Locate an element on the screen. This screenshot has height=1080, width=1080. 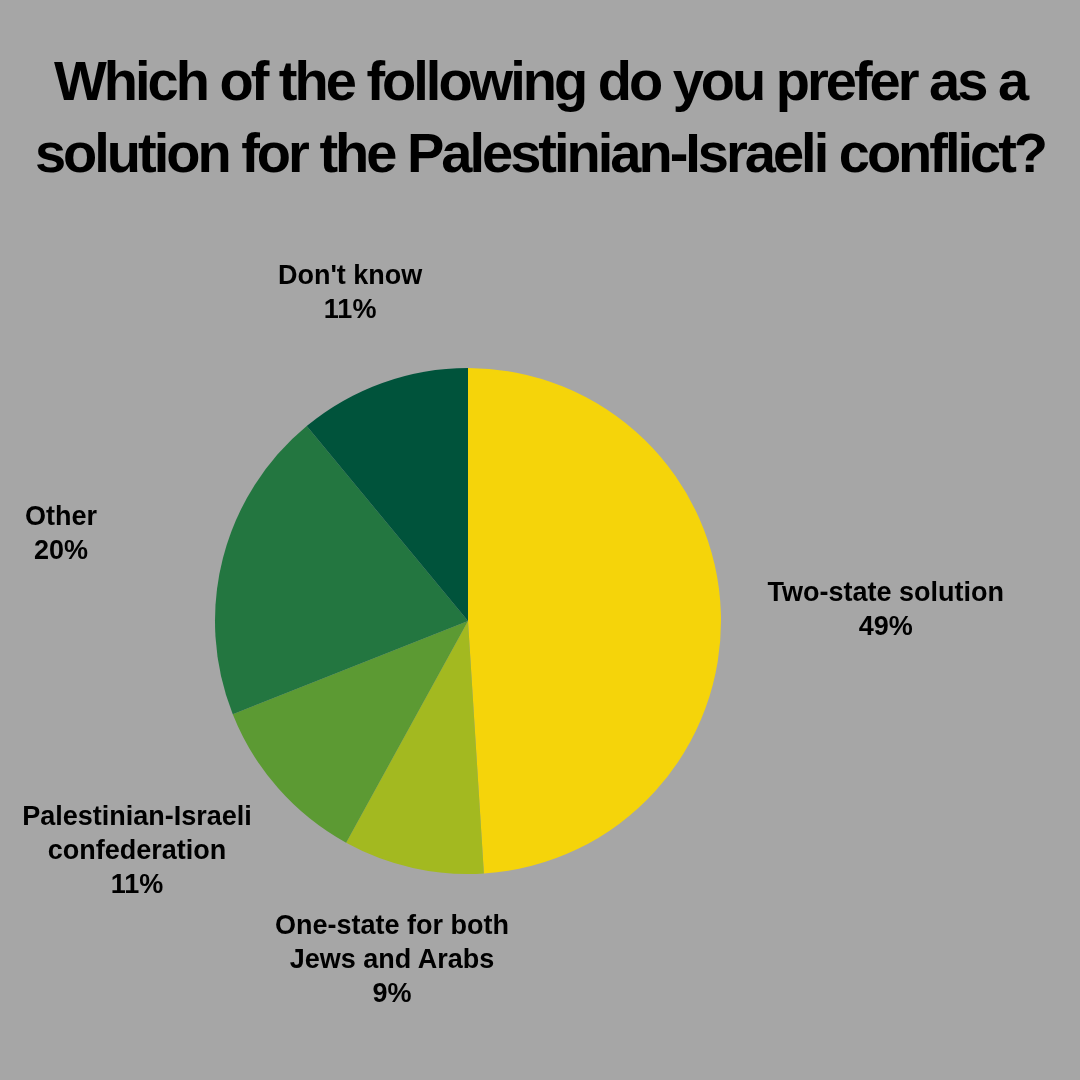
data-label: 49% is located at coordinates (885, 625).